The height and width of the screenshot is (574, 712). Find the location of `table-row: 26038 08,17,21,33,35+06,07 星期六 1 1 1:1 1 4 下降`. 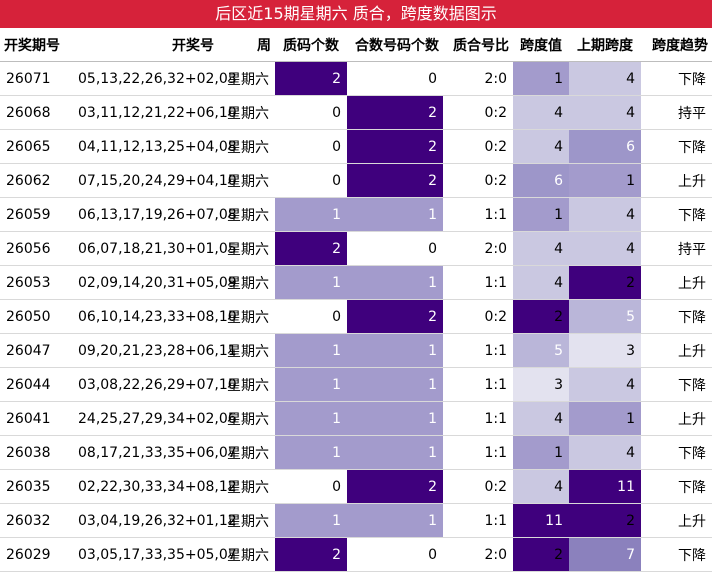

table-row: 26038 08,17,21,33,35+06,07 星期六 1 1 1:1 1 4 下降 is located at coordinates (356, 452).